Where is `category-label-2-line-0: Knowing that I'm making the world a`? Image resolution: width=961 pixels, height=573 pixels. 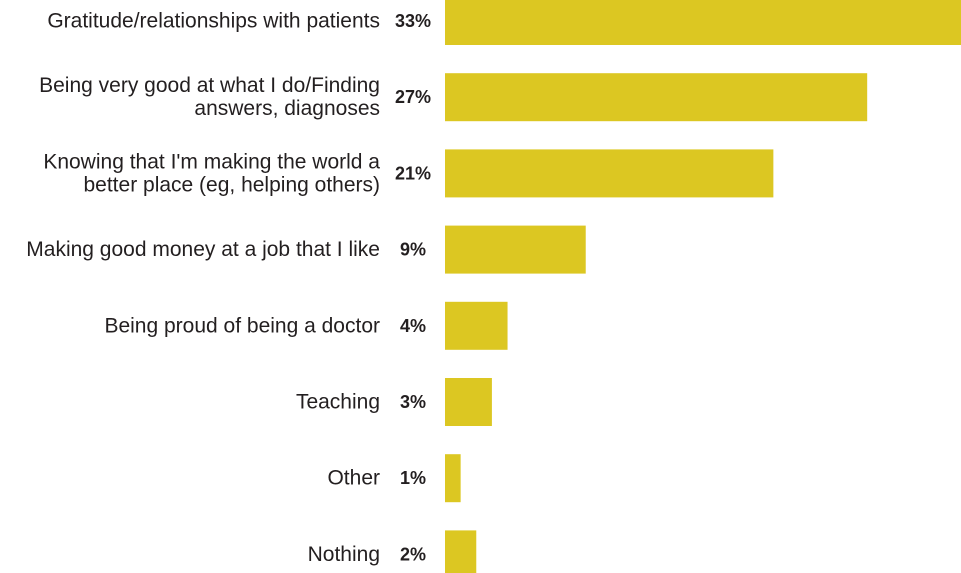 category-label-2-line-0: Knowing that I'm making the world a is located at coordinates (211, 161).